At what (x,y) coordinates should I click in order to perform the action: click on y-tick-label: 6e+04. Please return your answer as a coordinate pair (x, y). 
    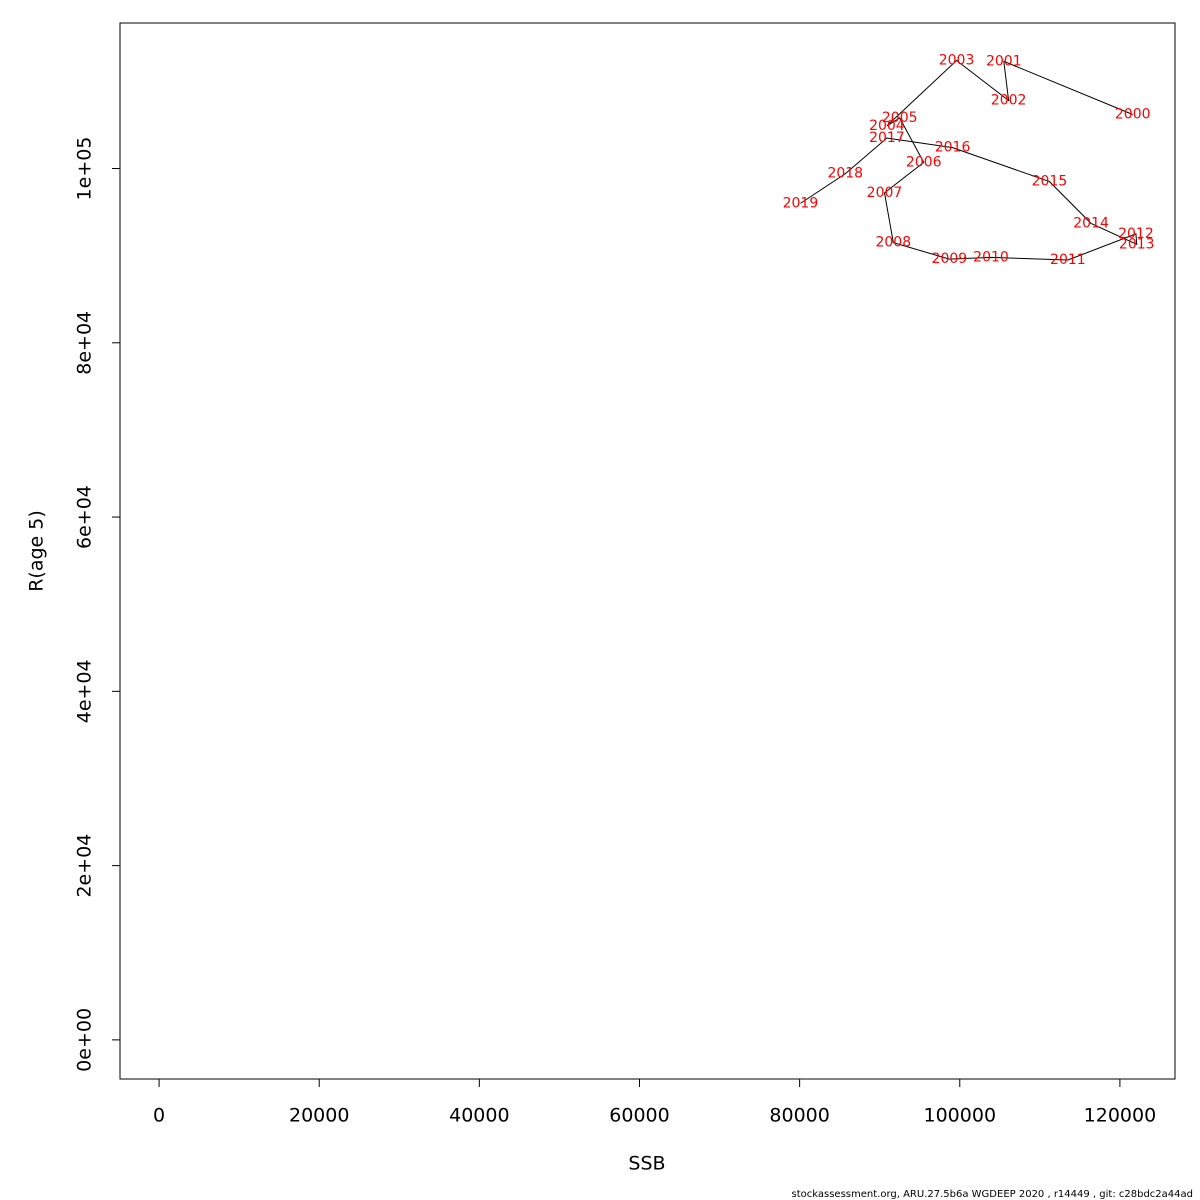
    Looking at the image, I should click on (85, 517).